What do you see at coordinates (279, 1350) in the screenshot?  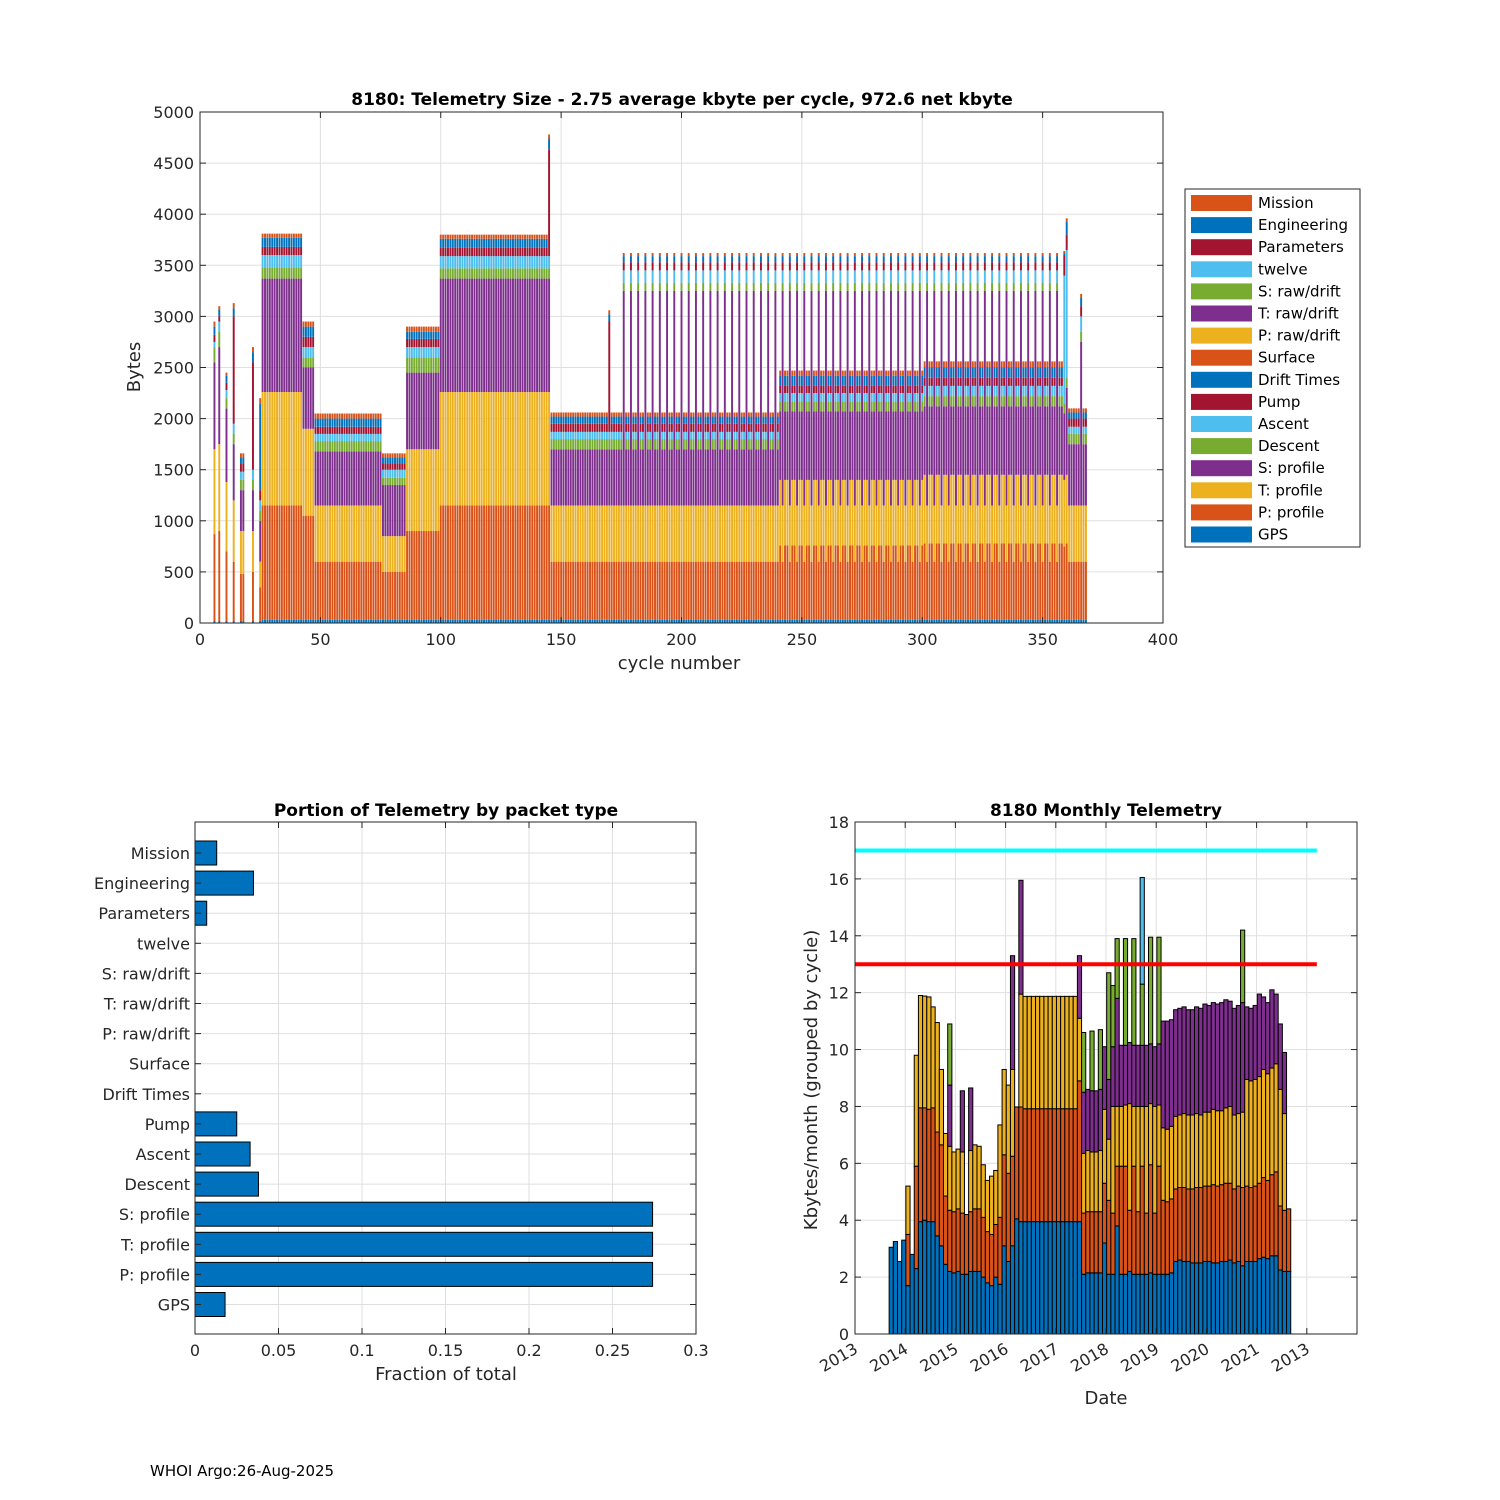 I see `x-tick-label: 0.05` at bounding box center [279, 1350].